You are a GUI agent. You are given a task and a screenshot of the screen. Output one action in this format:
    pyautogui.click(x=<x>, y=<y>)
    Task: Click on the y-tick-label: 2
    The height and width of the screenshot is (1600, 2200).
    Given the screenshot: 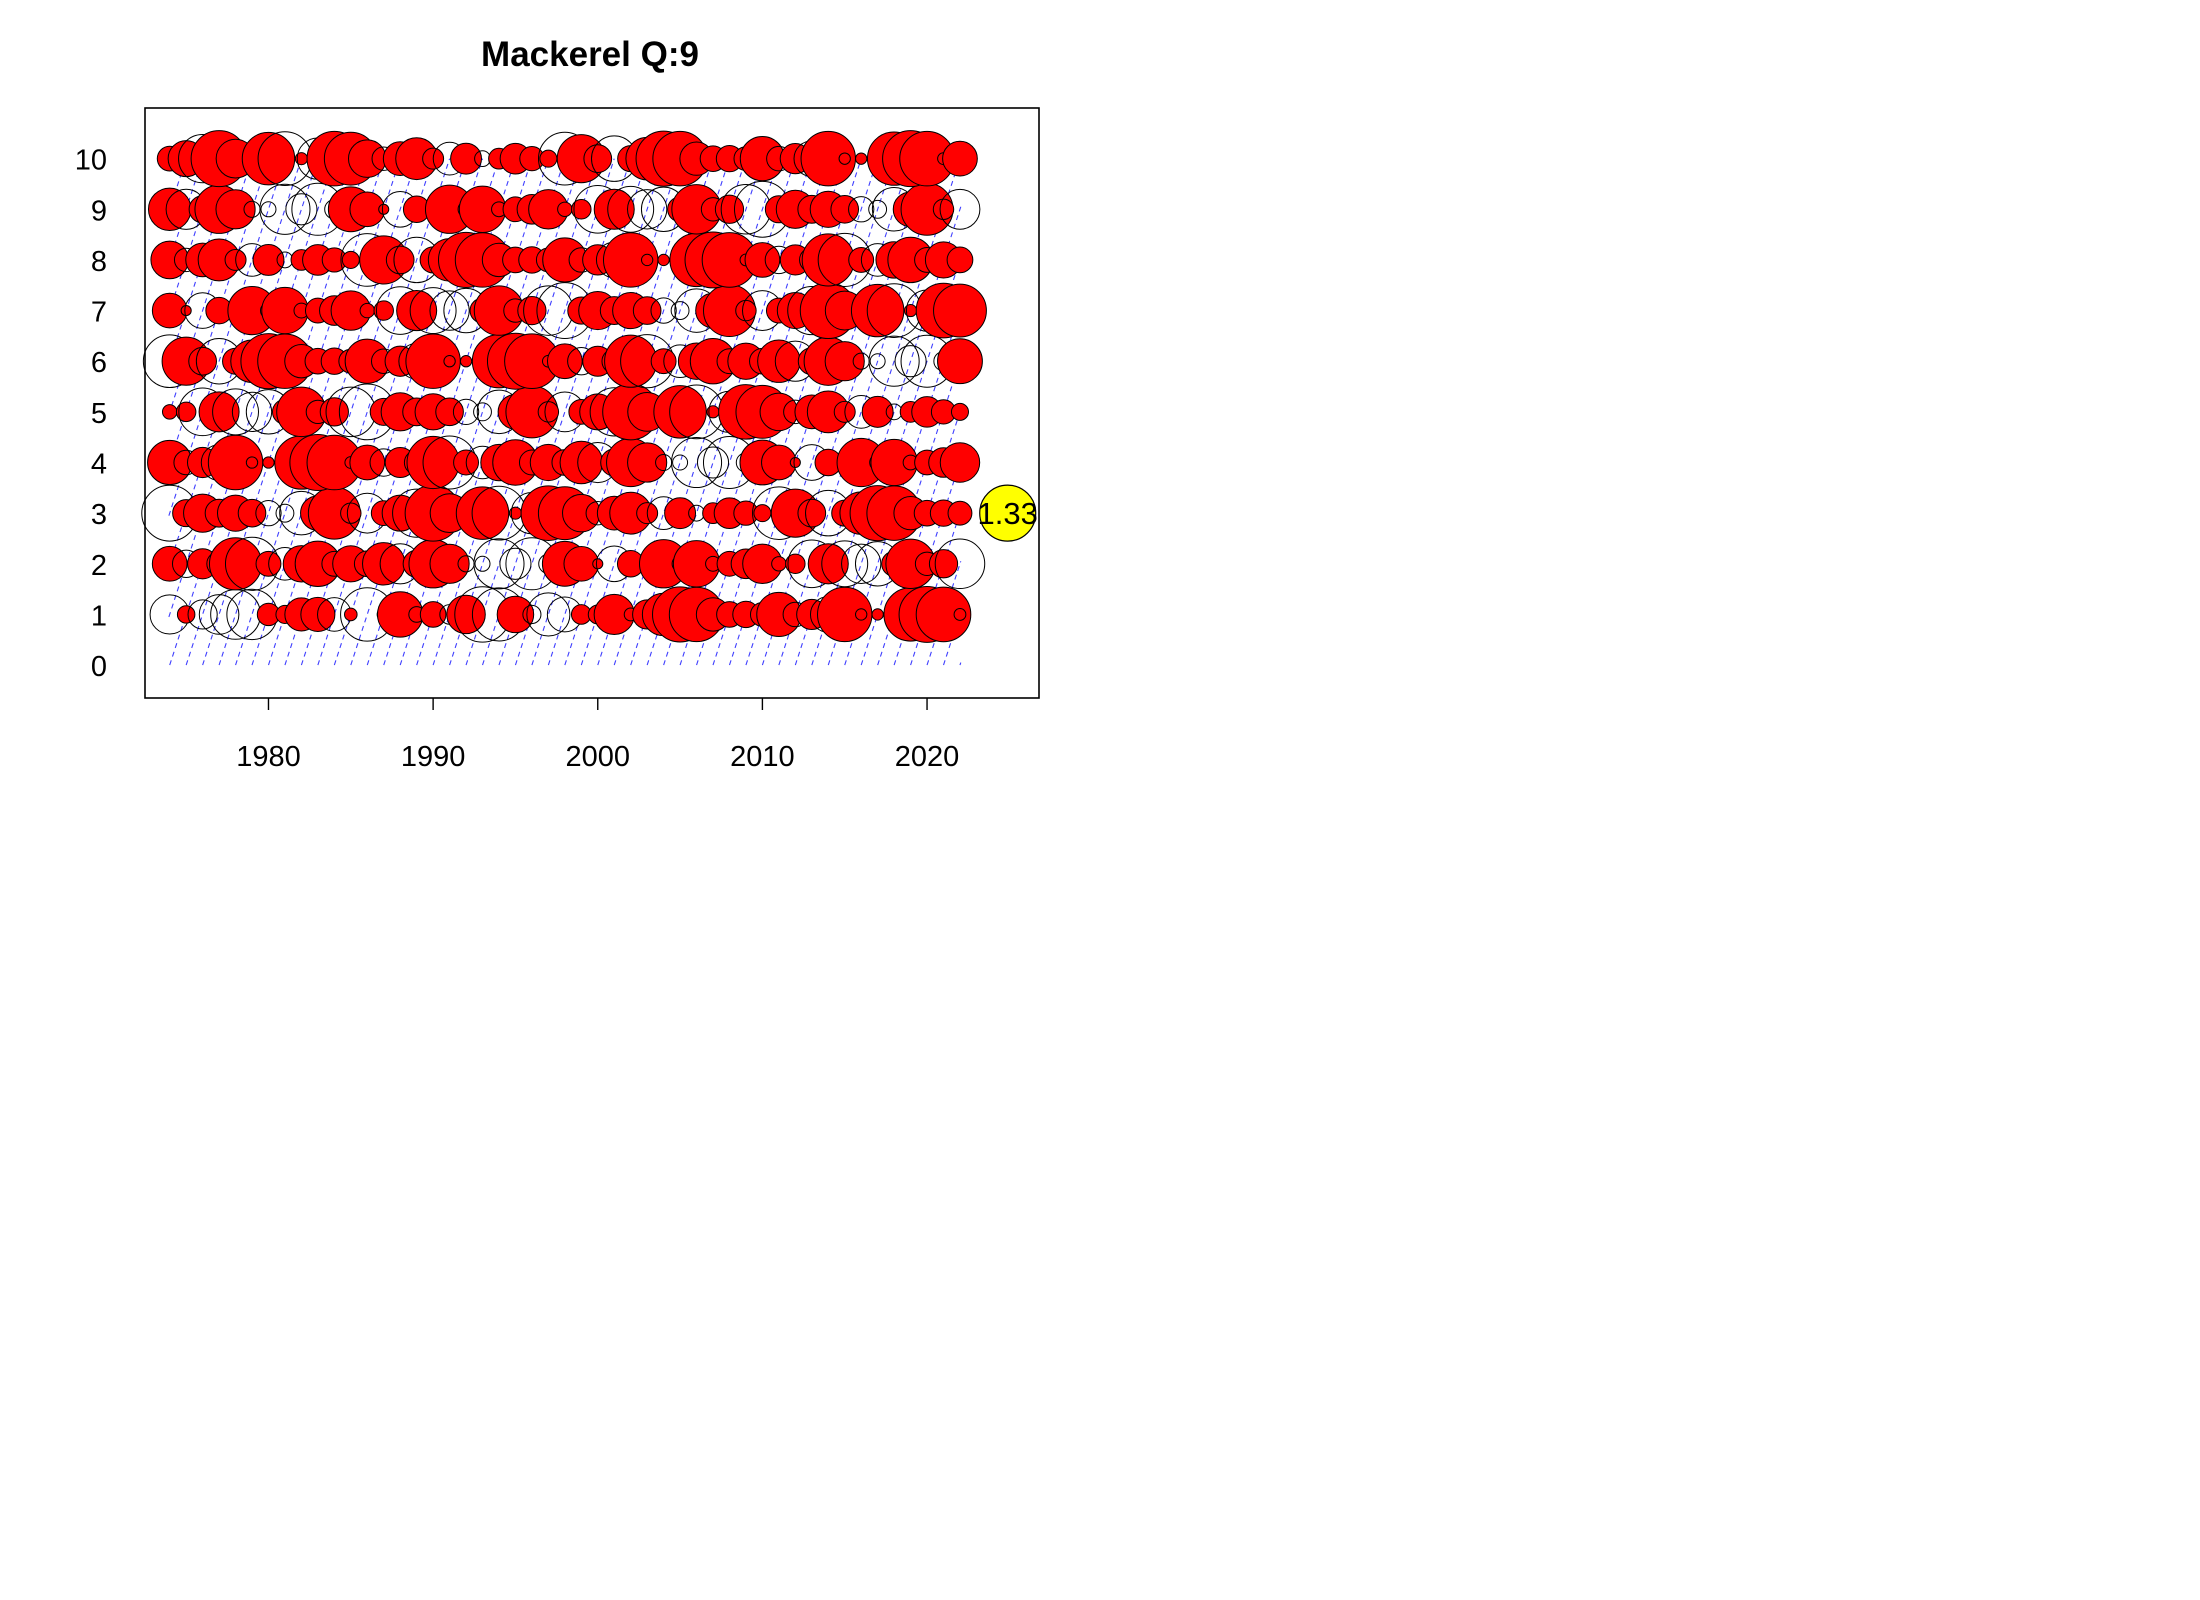 What is the action you would take?
    pyautogui.click(x=99, y=566)
    